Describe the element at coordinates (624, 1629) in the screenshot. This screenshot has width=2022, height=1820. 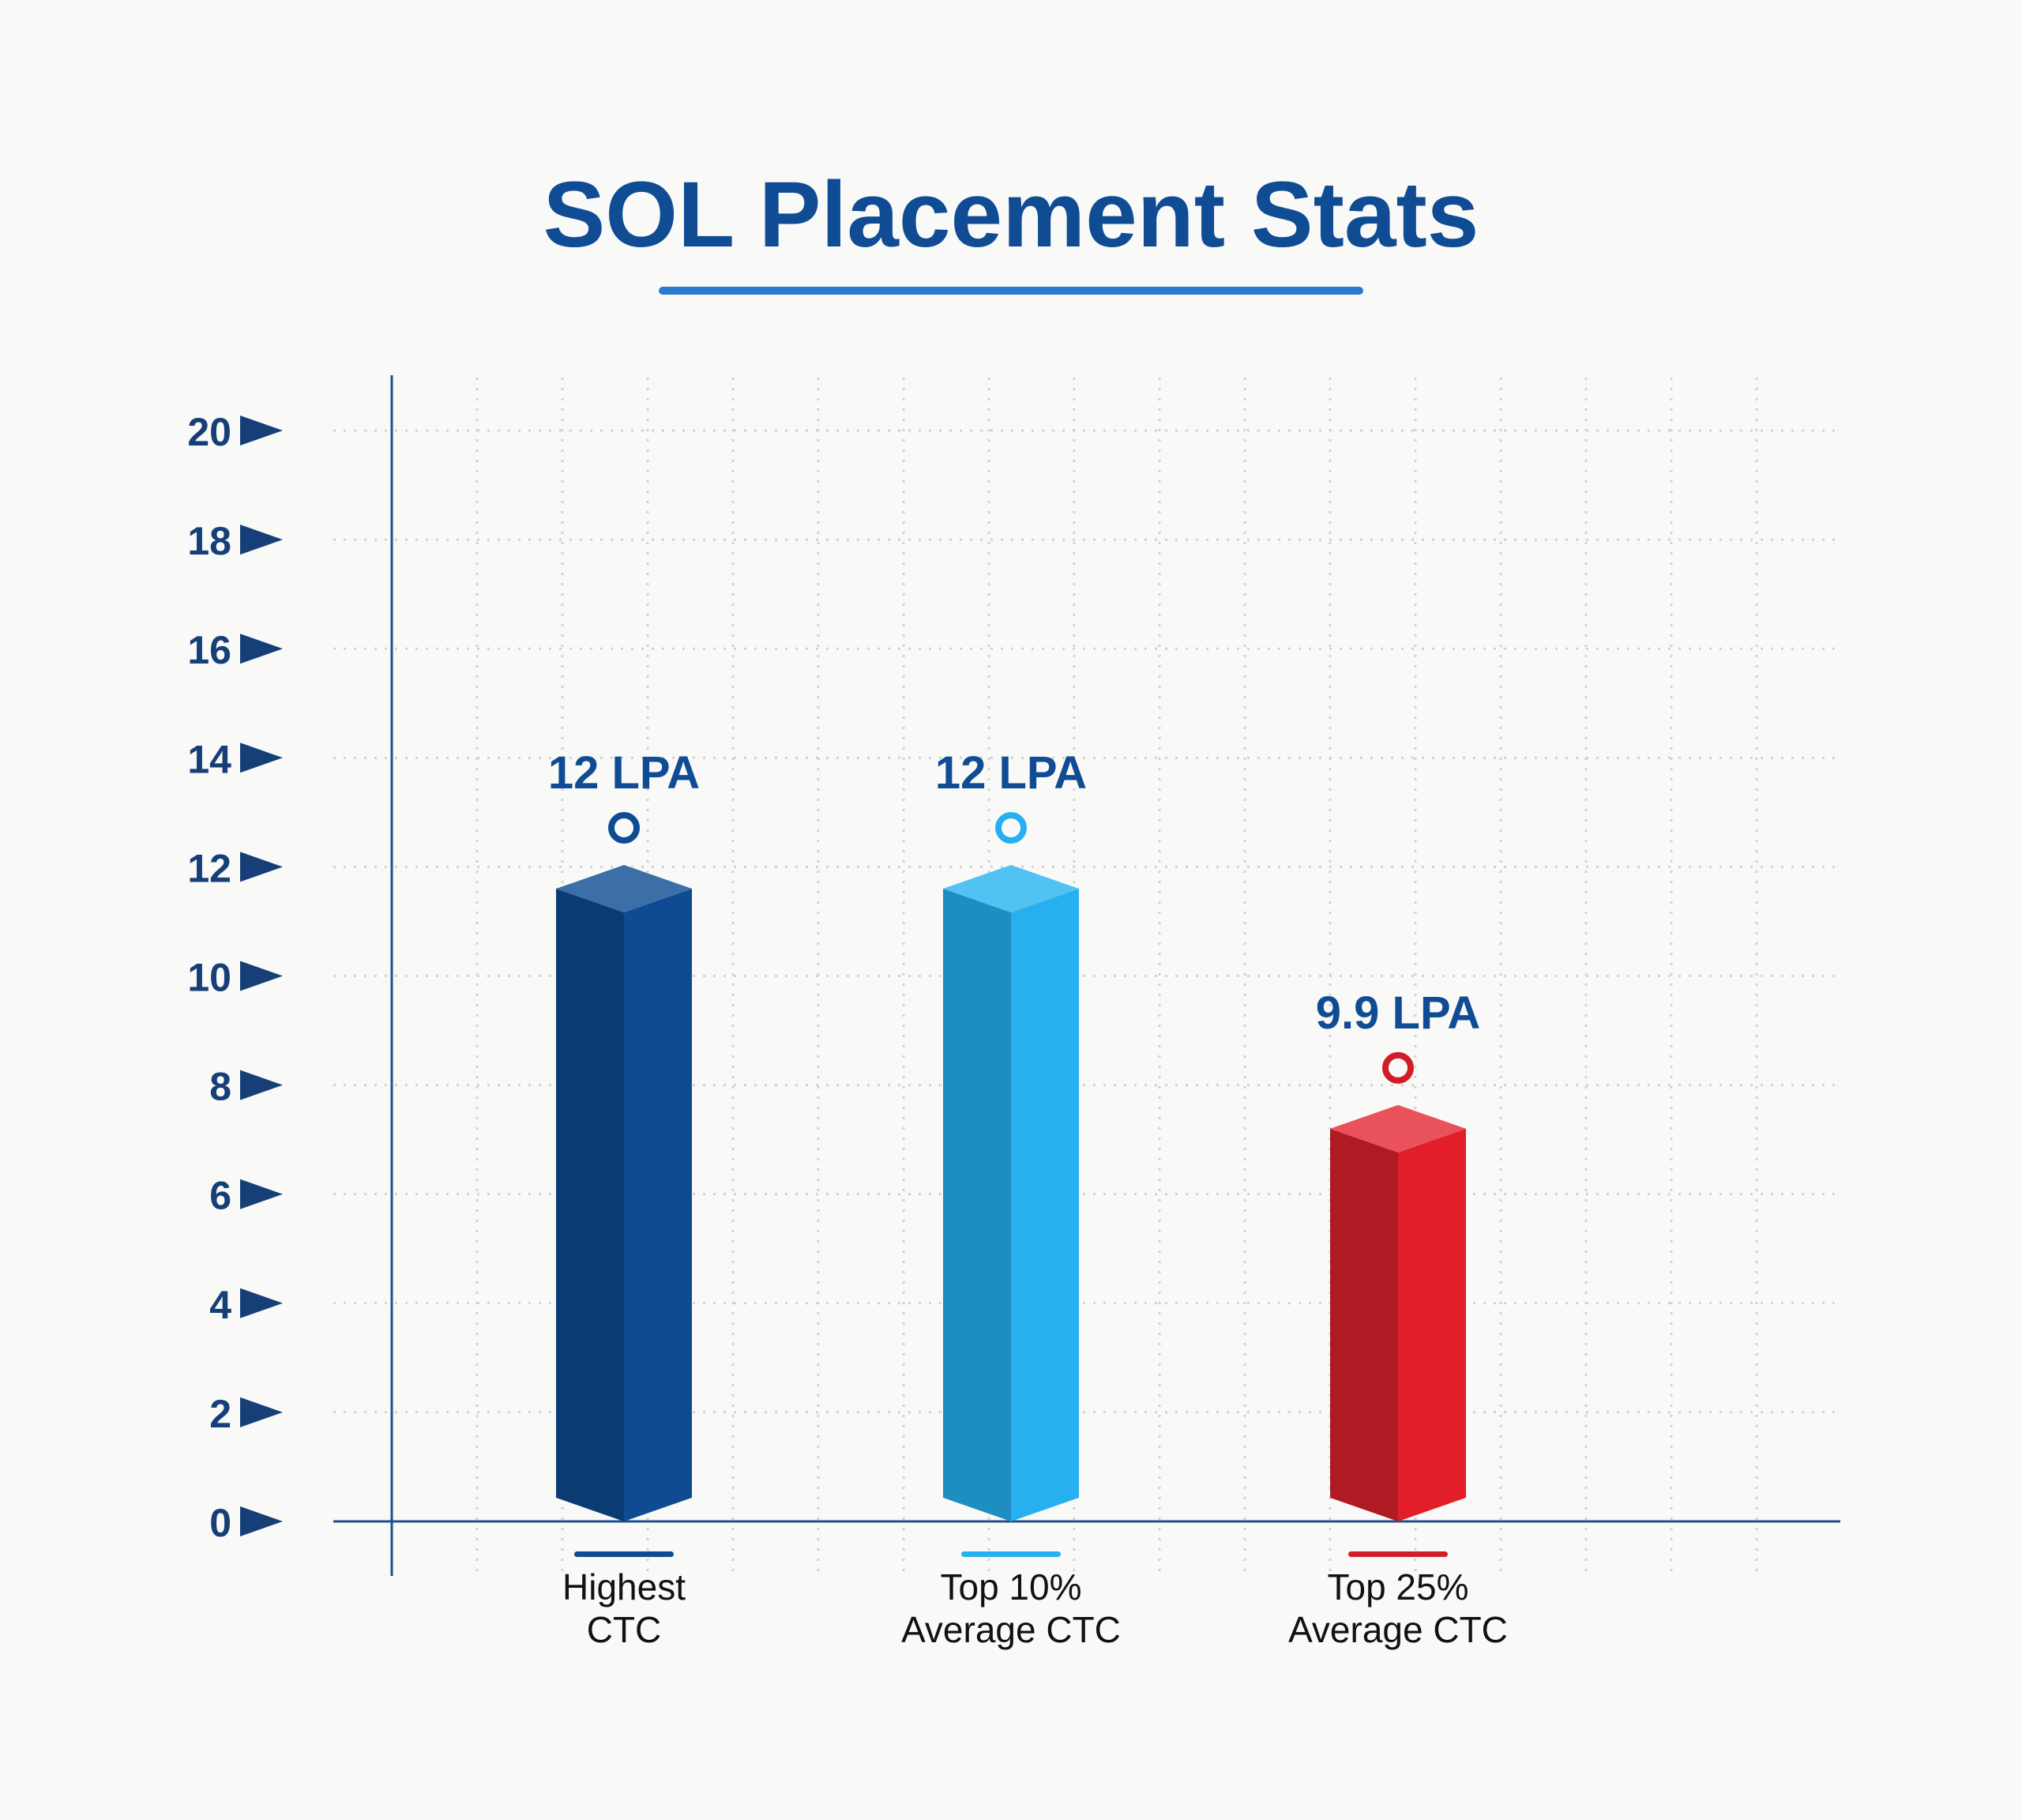
I see `category-label: CTC` at that location.